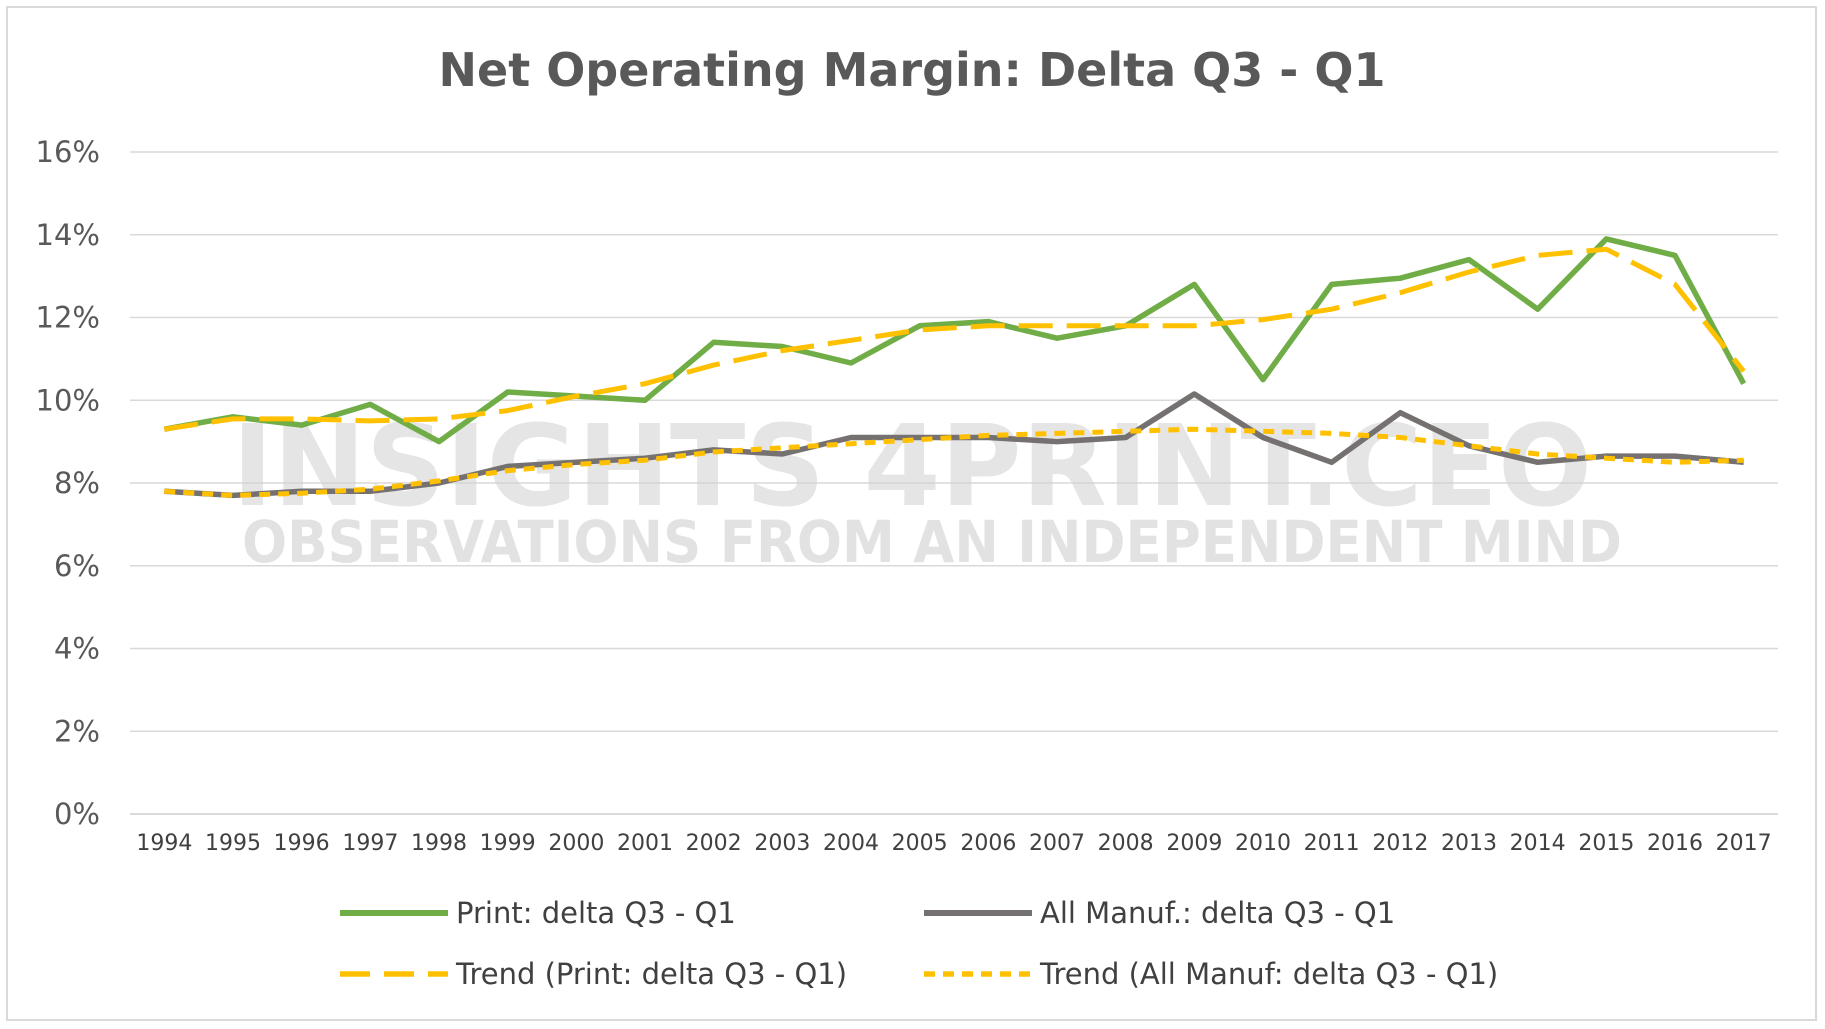 This screenshot has width=1825, height=1029. What do you see at coordinates (164, 843) in the screenshot?
I see `x-tick-label: 1994` at bounding box center [164, 843].